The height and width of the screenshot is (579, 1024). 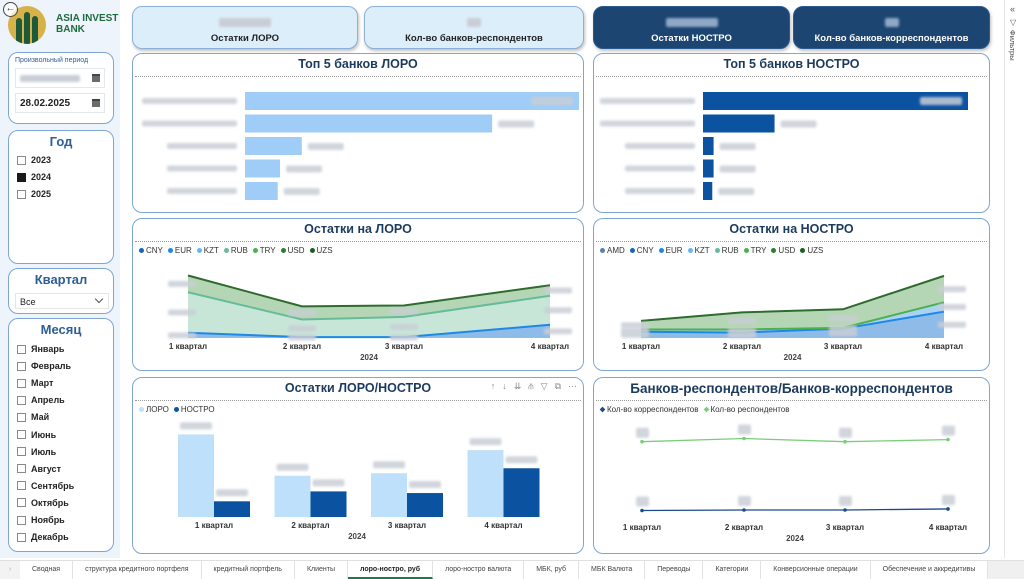 What do you see at coordinates (39, 469) in the screenshot?
I see `slicer-option: Август` at bounding box center [39, 469].